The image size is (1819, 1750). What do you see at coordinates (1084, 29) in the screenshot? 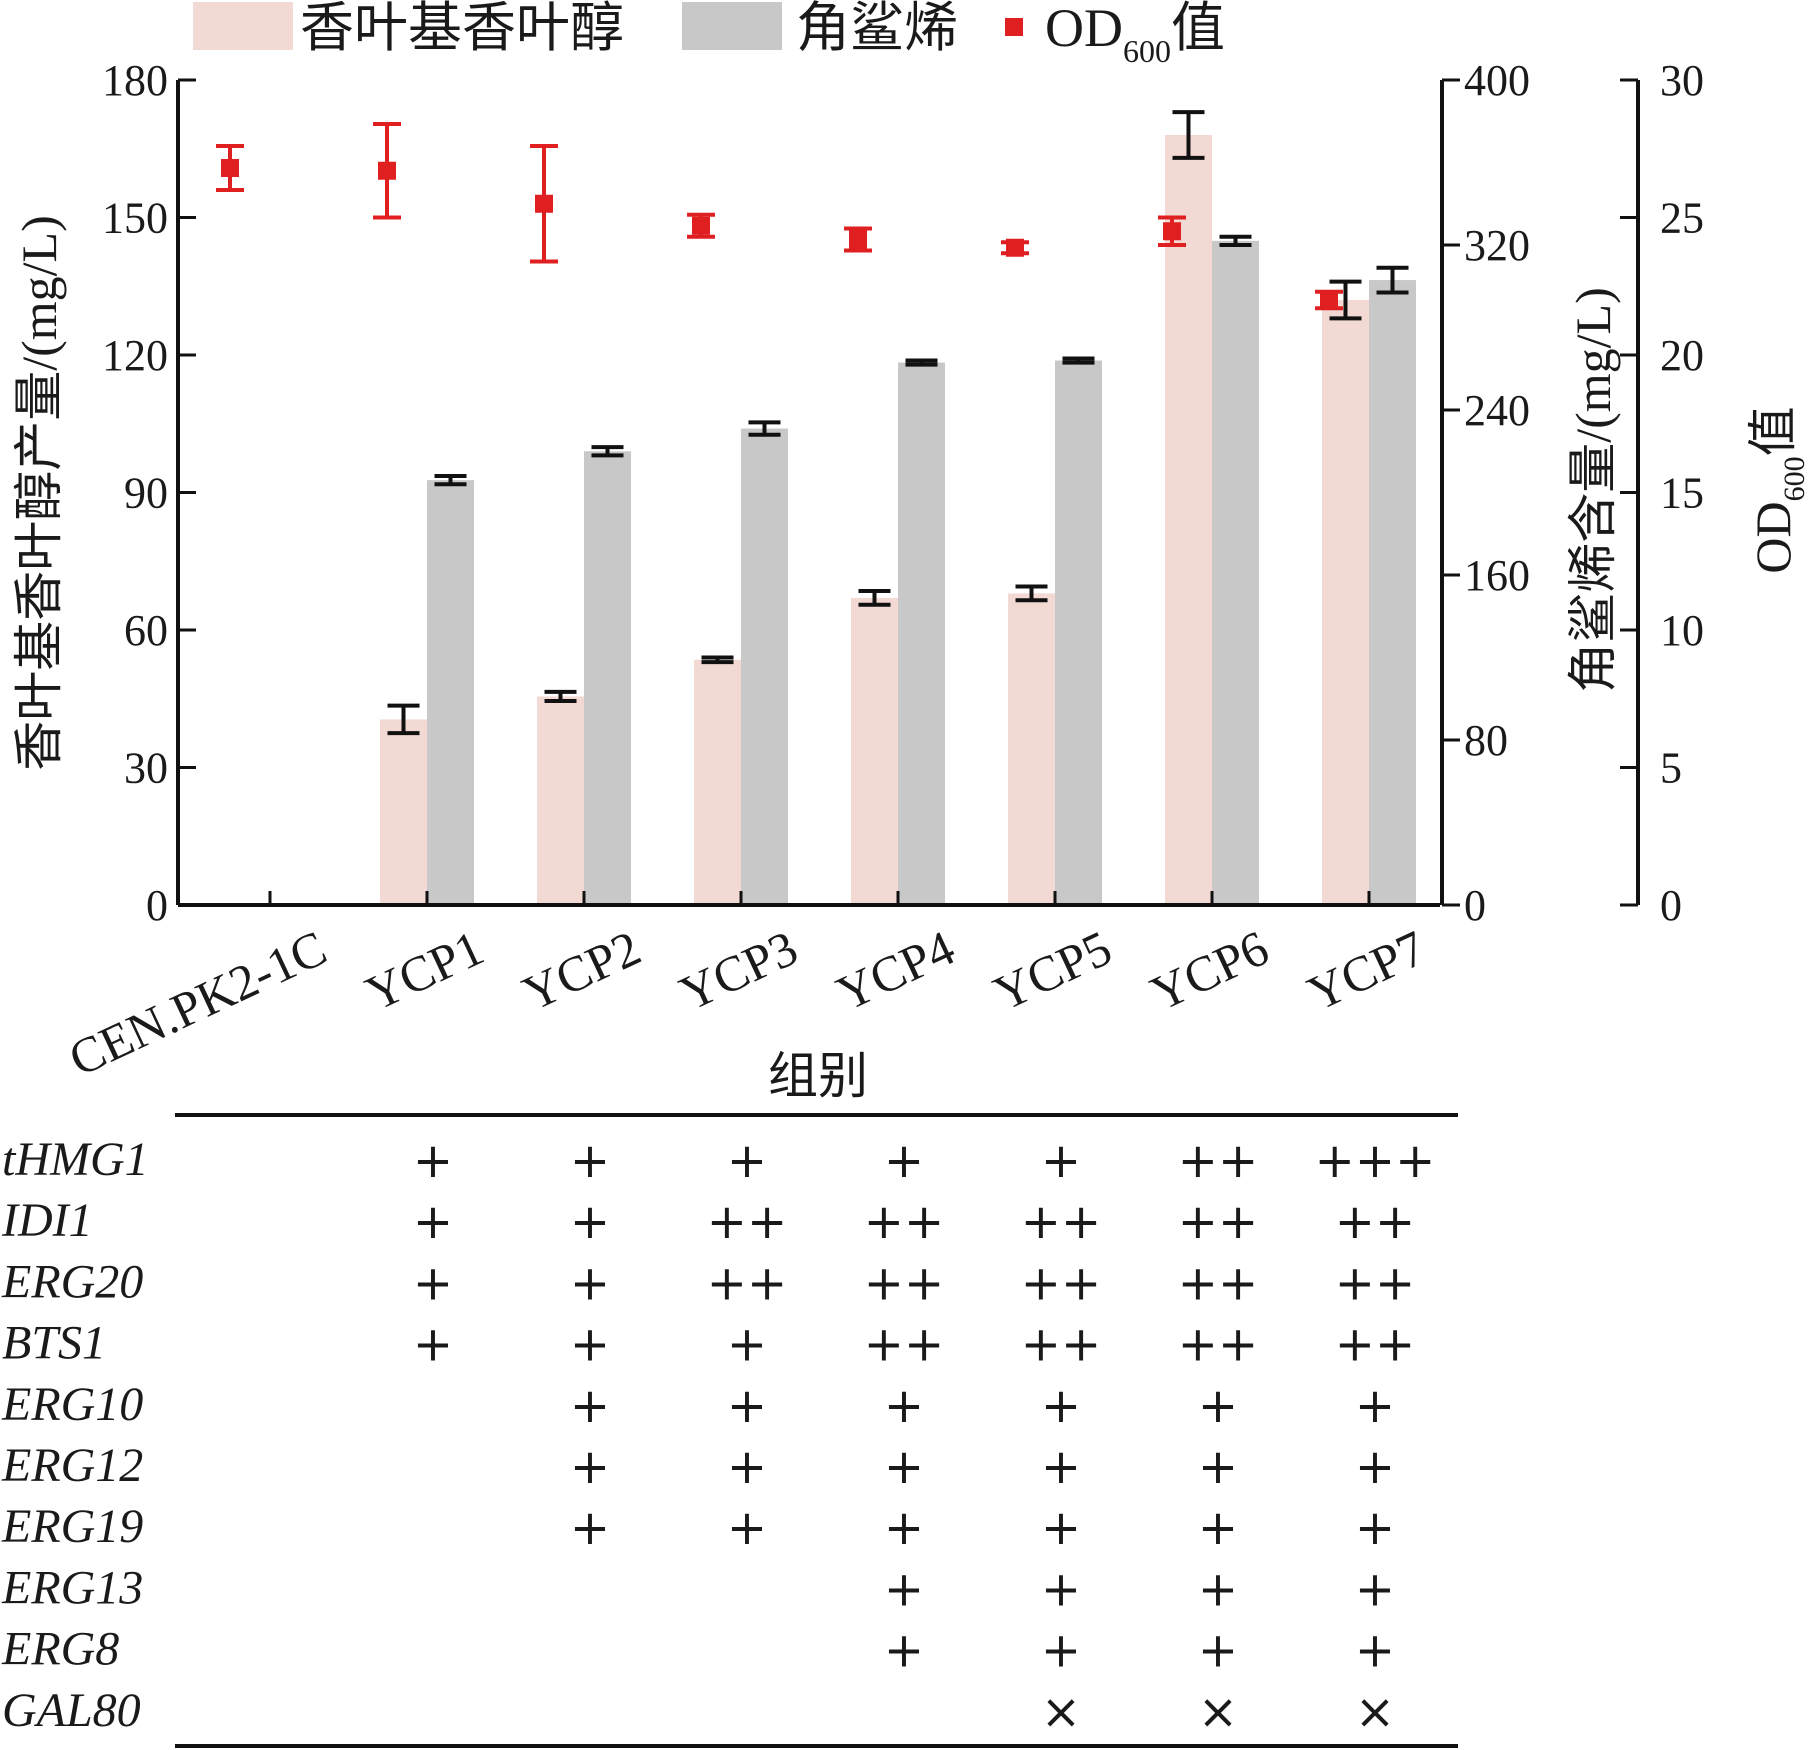
I see `legend-od-prefix: OD` at bounding box center [1084, 29].